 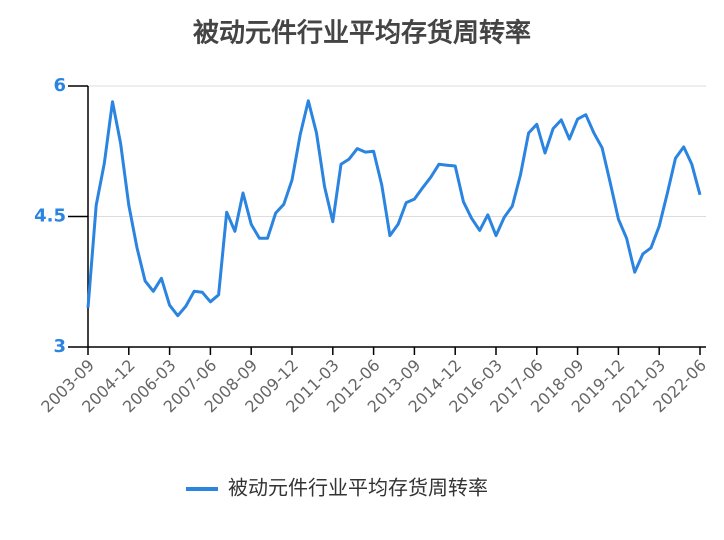 What do you see at coordinates (59, 85) in the screenshot?
I see `y-tick-label: 6` at bounding box center [59, 85].